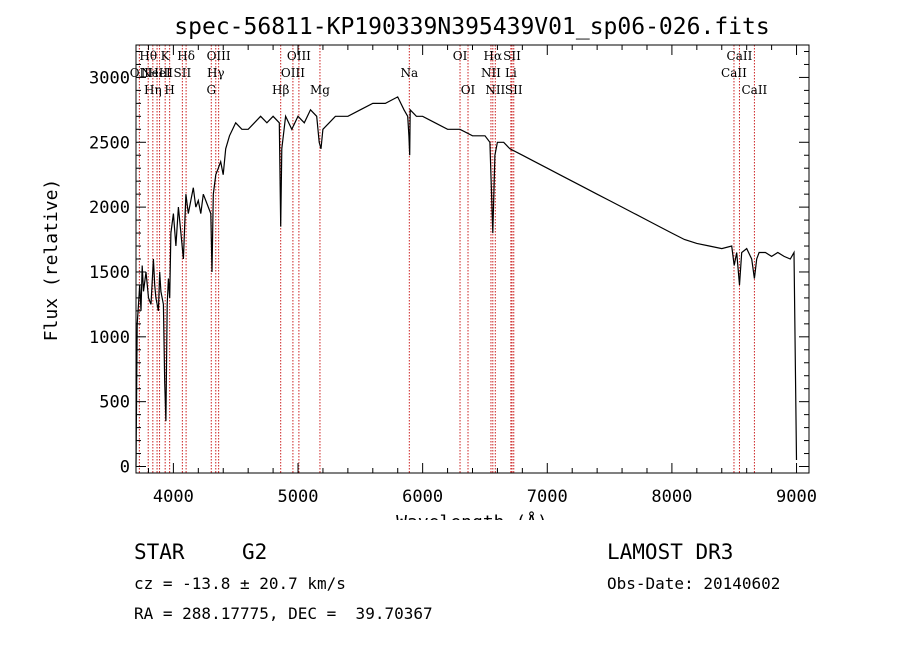  What do you see at coordinates (298, 497) in the screenshot?
I see `x-tick-label: 5000` at bounding box center [298, 497].